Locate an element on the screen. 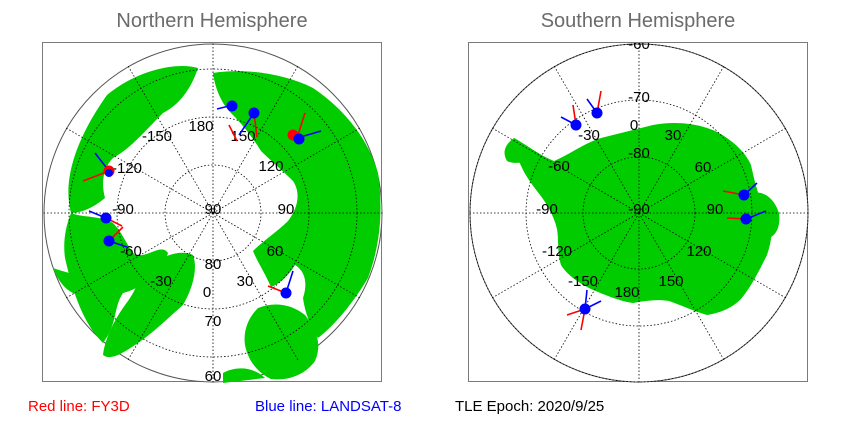 The width and height of the screenshot is (850, 425). north-lon-label: 60 is located at coordinates (275, 251).